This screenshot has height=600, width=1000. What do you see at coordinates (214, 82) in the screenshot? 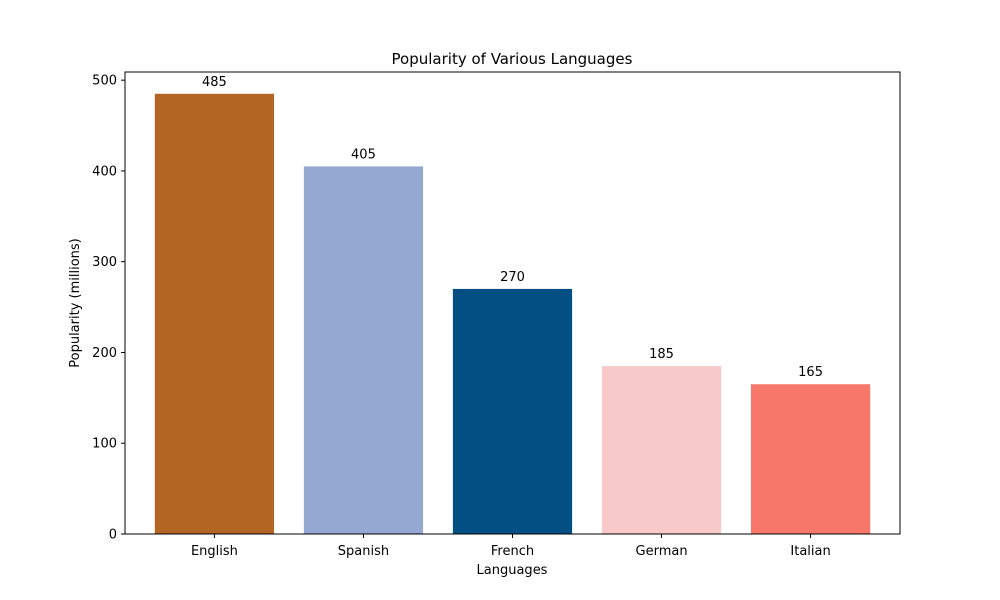
I see `value-label-english: 485` at bounding box center [214, 82].